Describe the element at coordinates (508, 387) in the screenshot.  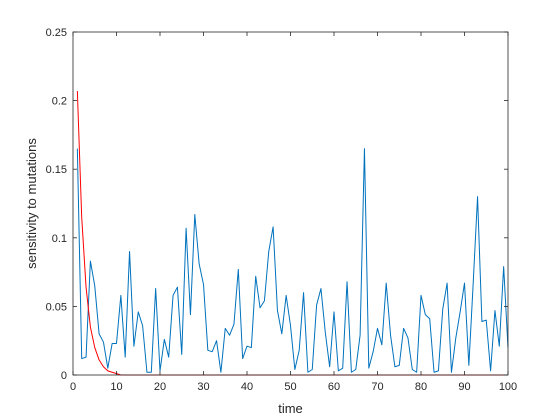
I see `x-tick-label: 100` at that location.